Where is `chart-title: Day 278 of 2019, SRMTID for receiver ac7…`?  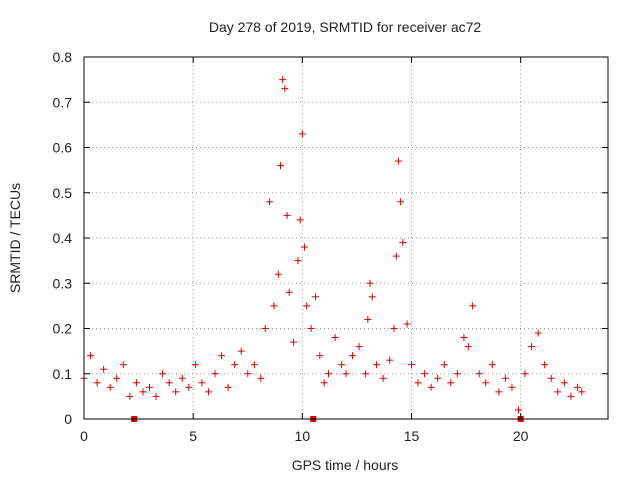
chart-title: Day 278 of 2019, SRMTID for receiver ac7… is located at coordinates (345, 27).